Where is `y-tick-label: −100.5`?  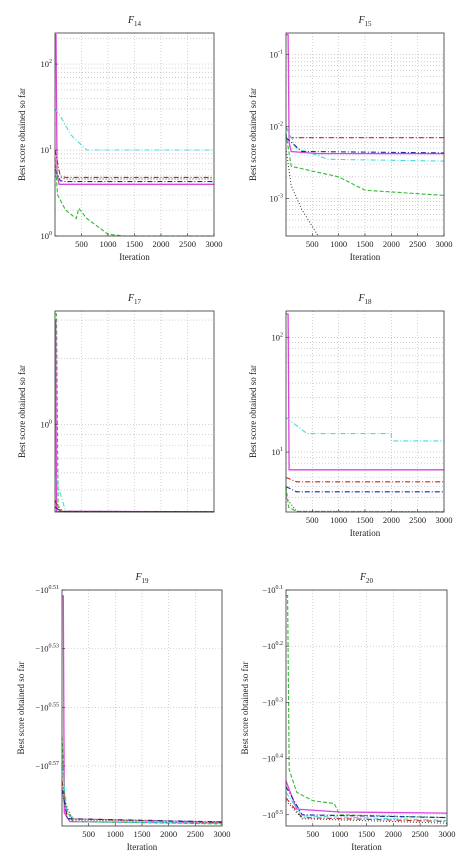
y-tick-label: −100.5 is located at coordinates (272, 815).